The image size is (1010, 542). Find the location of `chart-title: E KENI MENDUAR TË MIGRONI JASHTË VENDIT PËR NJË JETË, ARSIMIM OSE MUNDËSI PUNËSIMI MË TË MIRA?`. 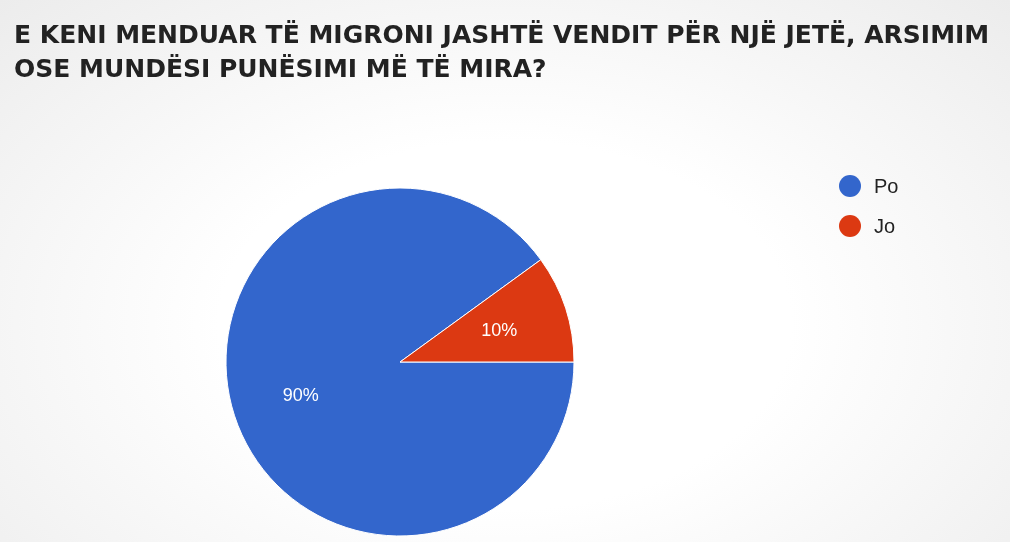

chart-title: E KENI MENDUAR TË MIGRONI JASHTË VENDIT PËR NJË JETË, ARSIMIM OSE MUNDËSI PUNËSIMI MË TË MIRA? is located at coordinates (502, 52).